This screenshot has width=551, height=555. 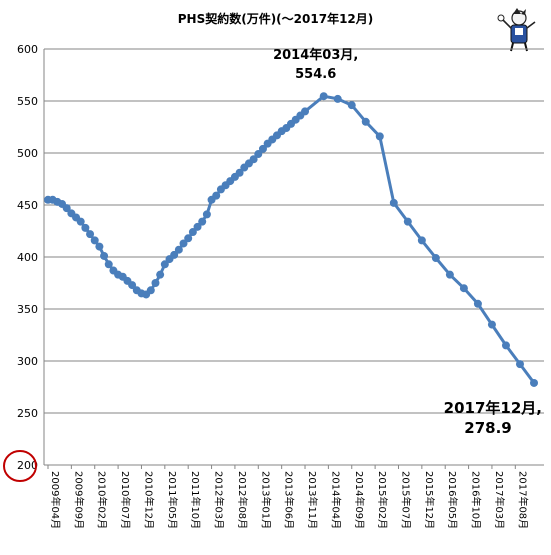 I want to click on x-tick-label: 2015年02月, so click(x=382, y=500).